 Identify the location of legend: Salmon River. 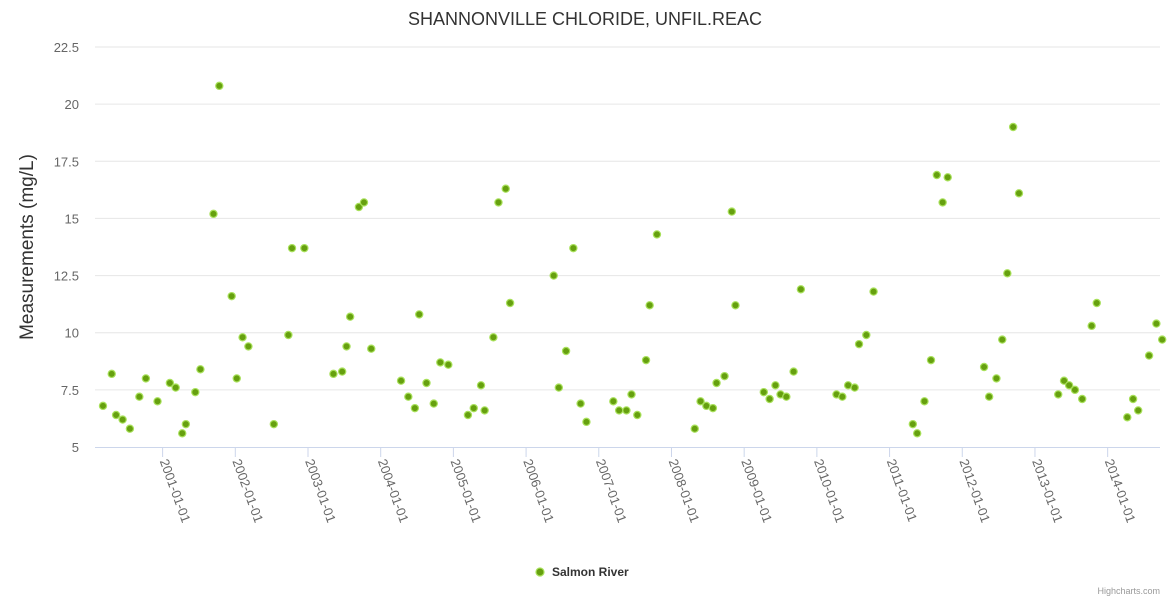
(582, 572).